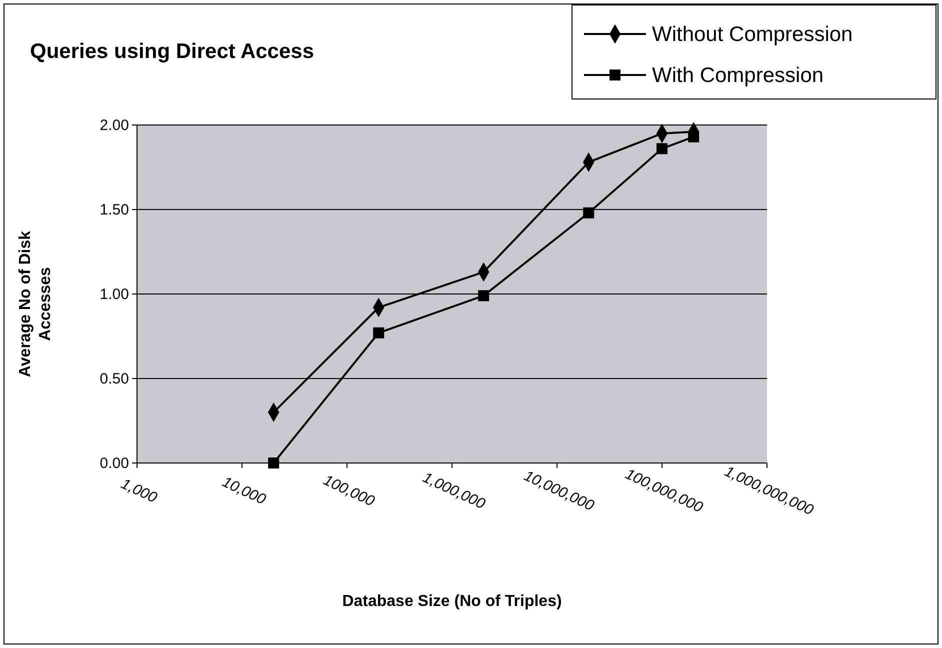 This screenshot has height=648, width=942. Describe the element at coordinates (752, 34) in the screenshot. I see `legend-label: Without Compression` at that location.